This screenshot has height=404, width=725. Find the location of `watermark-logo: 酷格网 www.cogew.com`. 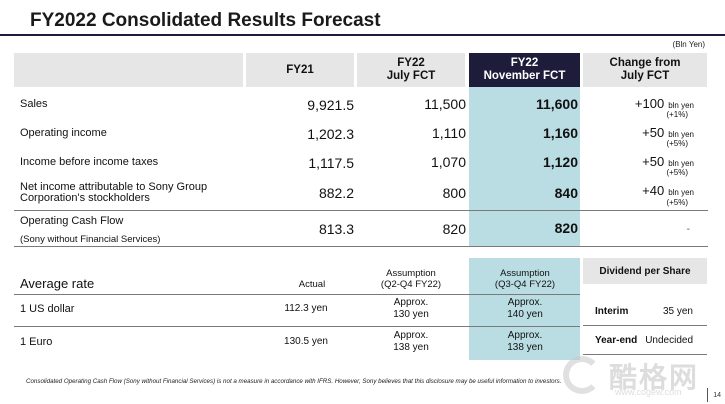

watermark-logo: 酷格网 www.cogew.com is located at coordinates (643, 377).